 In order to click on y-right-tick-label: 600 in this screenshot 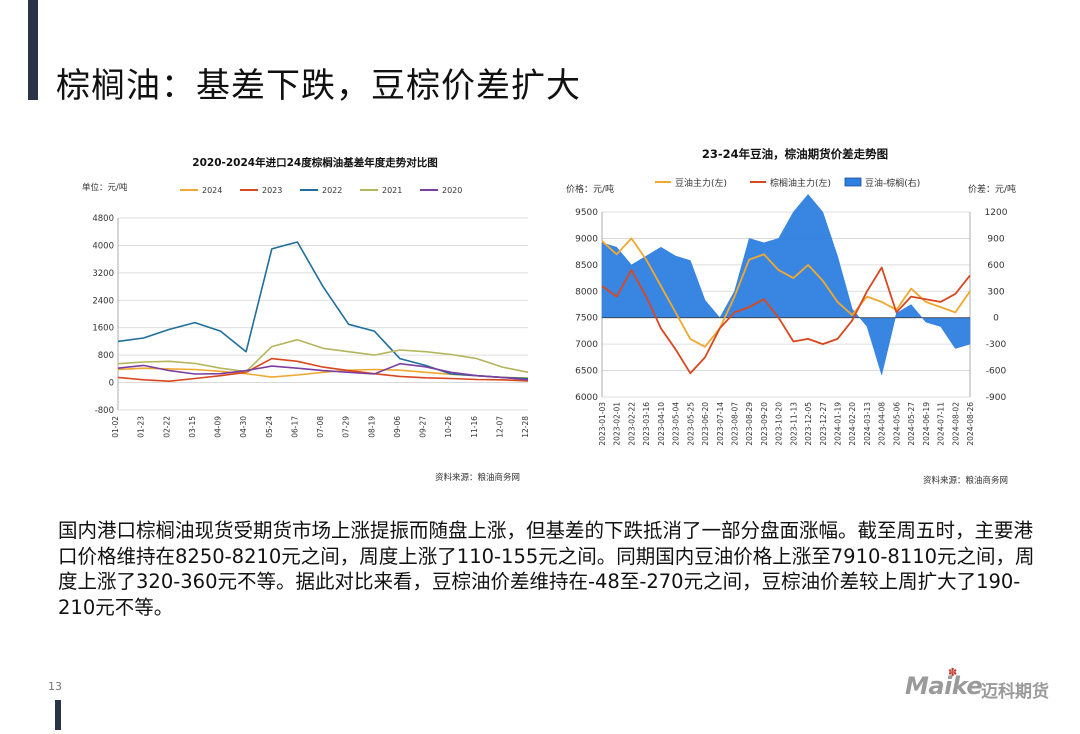, I will do `click(995, 266)`.